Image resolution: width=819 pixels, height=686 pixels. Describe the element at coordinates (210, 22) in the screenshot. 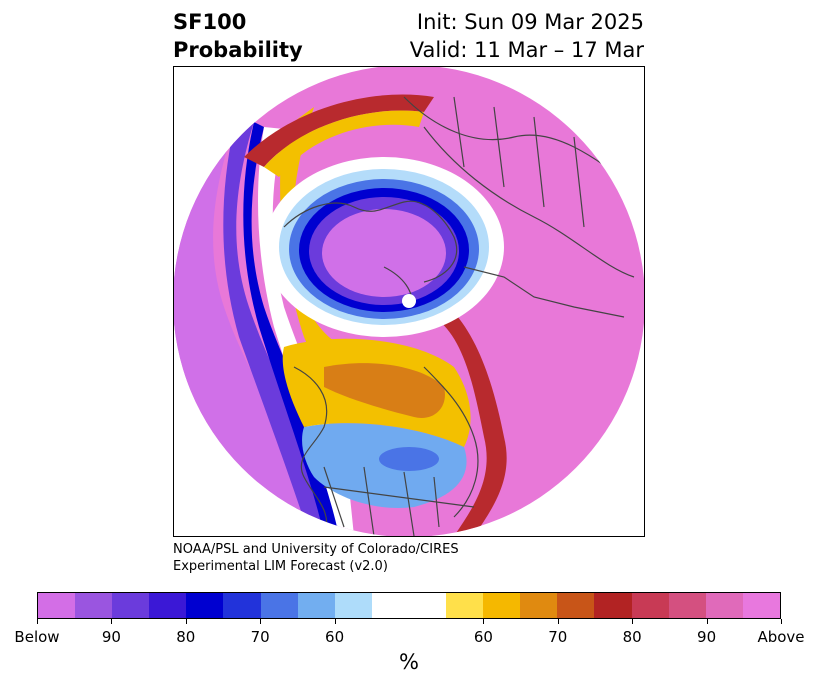

I see `title-variable: SF100` at that location.